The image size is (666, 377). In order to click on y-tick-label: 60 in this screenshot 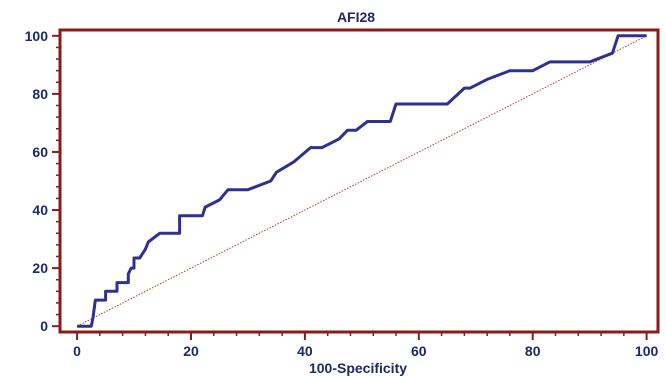, I will do `click(40, 152)`.